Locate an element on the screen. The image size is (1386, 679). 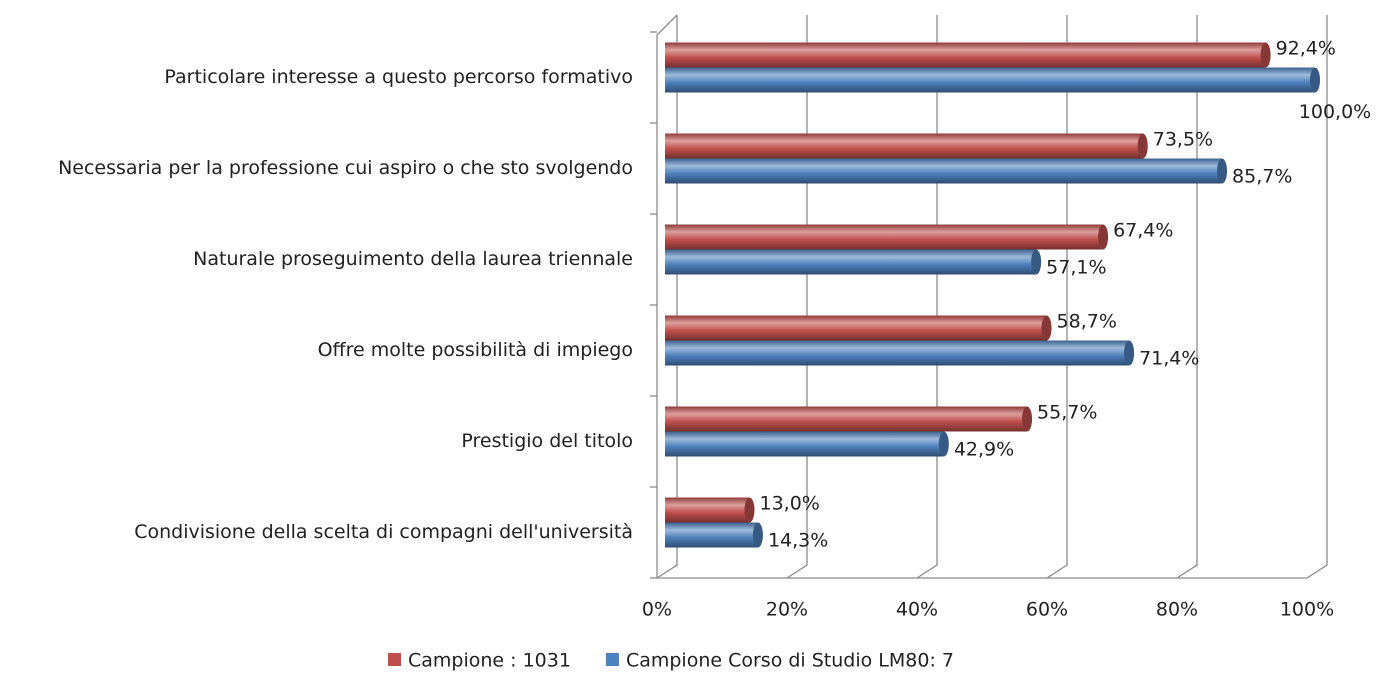
x-tick-label: 0% is located at coordinates (657, 610).